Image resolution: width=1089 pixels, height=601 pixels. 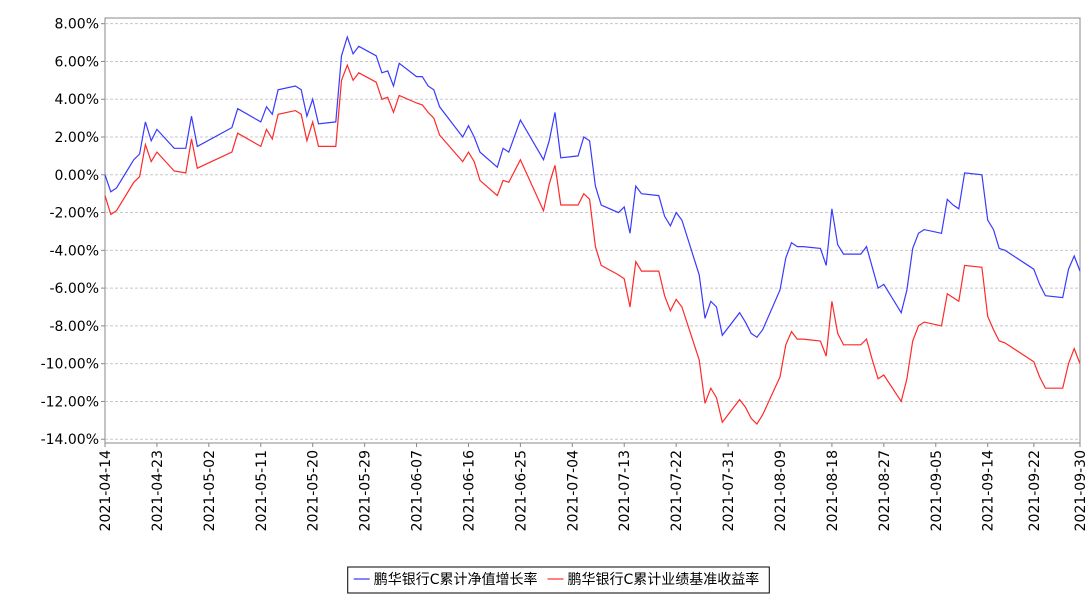 I want to click on y-tick-label: 8.00%, so click(x=77, y=25).